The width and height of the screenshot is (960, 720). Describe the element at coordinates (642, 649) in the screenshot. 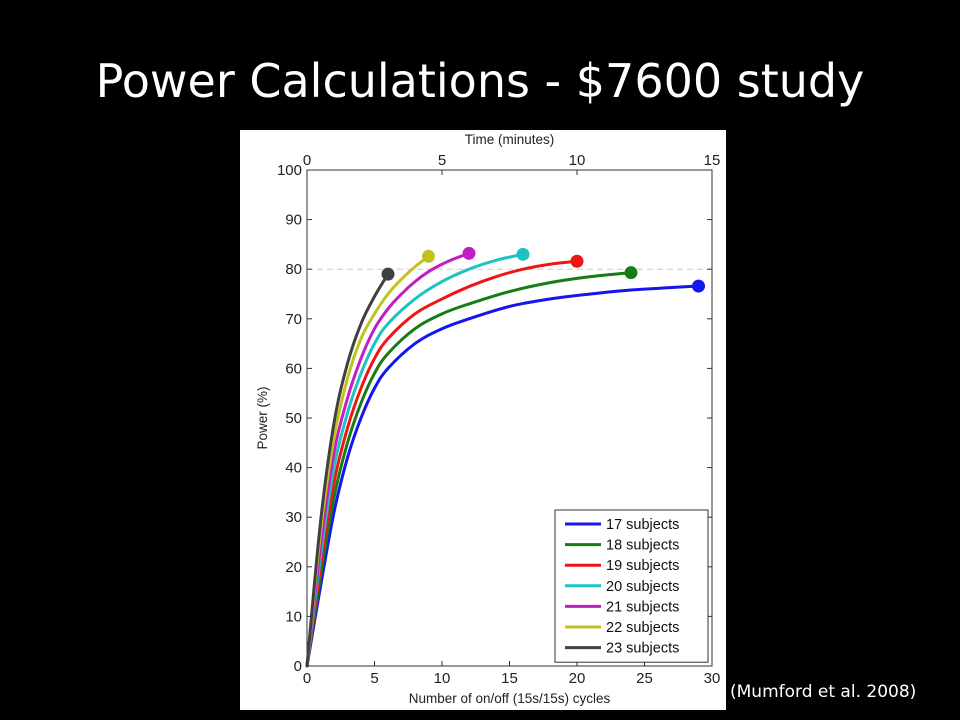

I see `legend-label-7: 23 subjects` at that location.